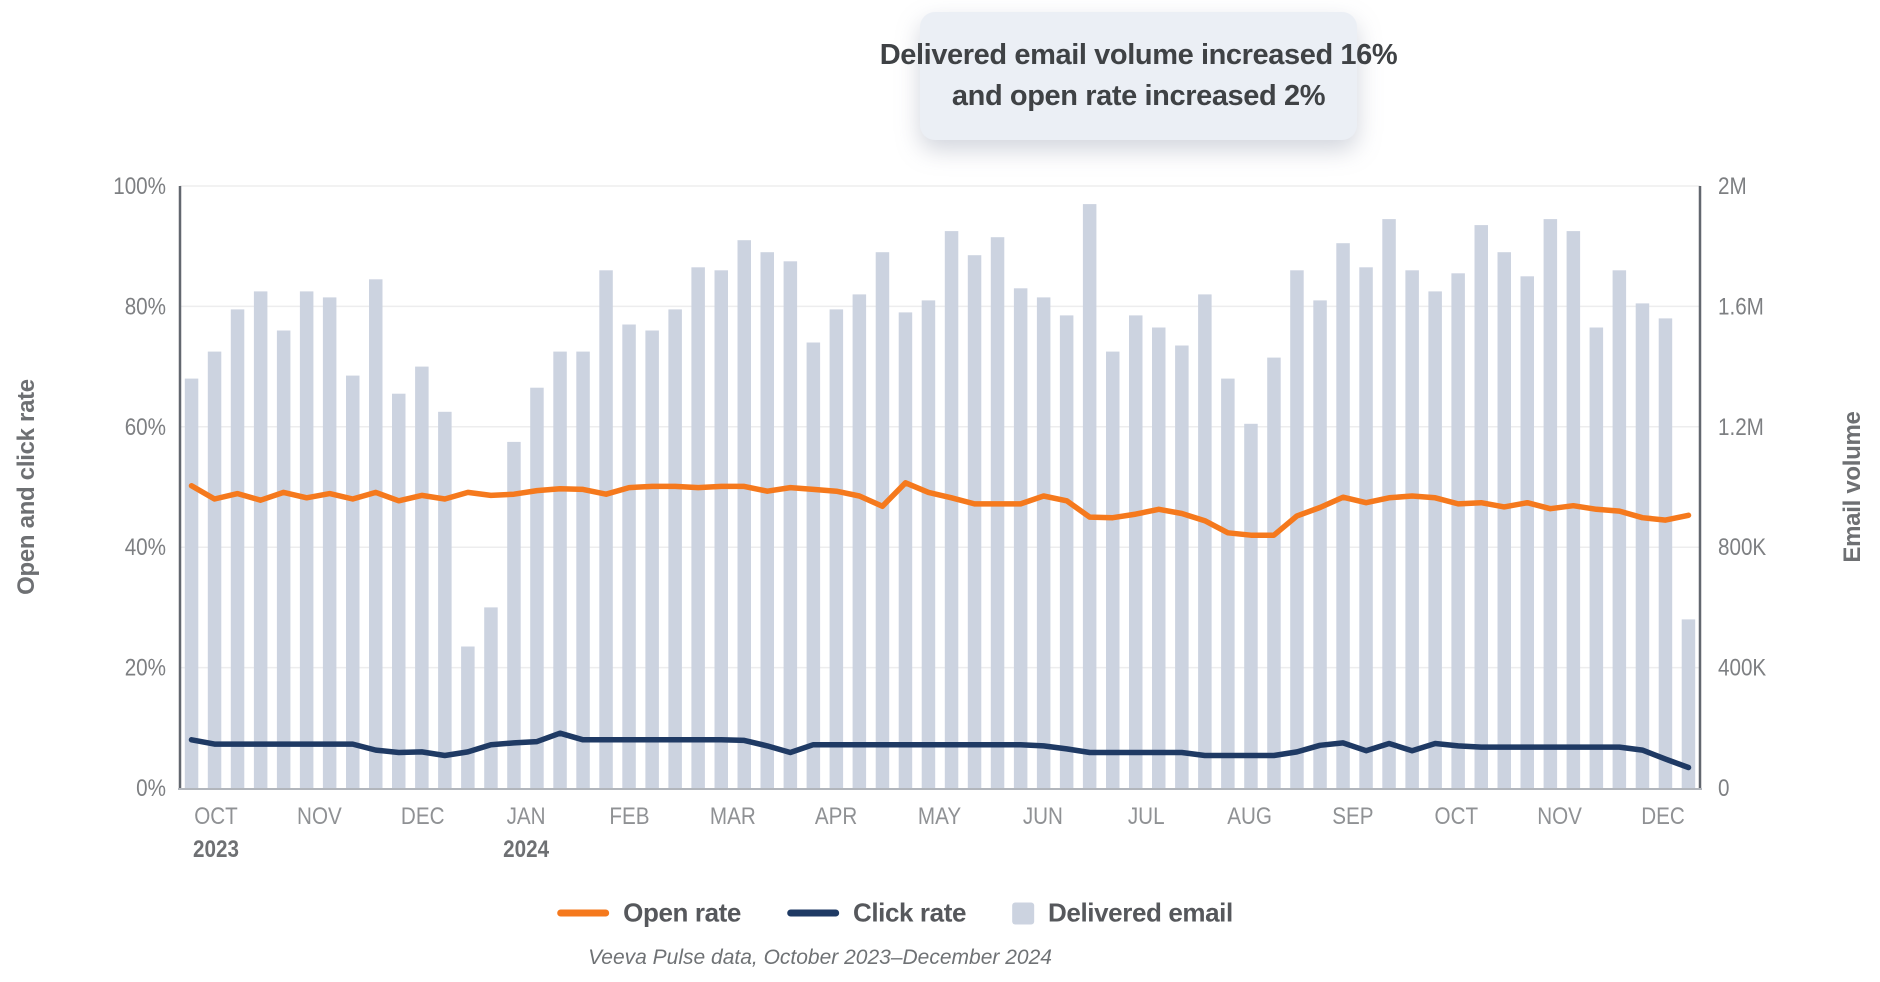 The image size is (1880, 982). What do you see at coordinates (151, 788) in the screenshot?
I see `left-tick-label: 0%` at bounding box center [151, 788].